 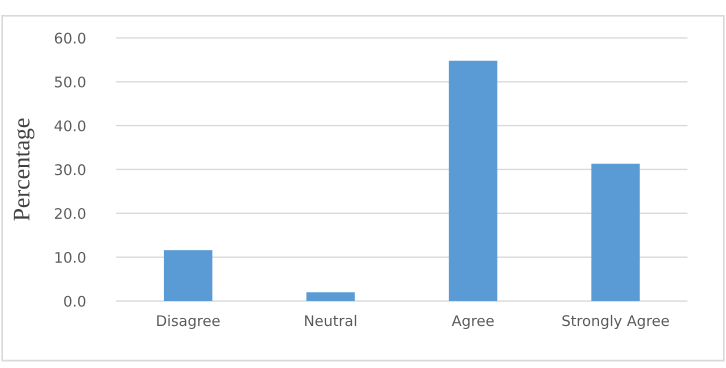 I want to click on x-tick-label: Agree, so click(x=473, y=322).